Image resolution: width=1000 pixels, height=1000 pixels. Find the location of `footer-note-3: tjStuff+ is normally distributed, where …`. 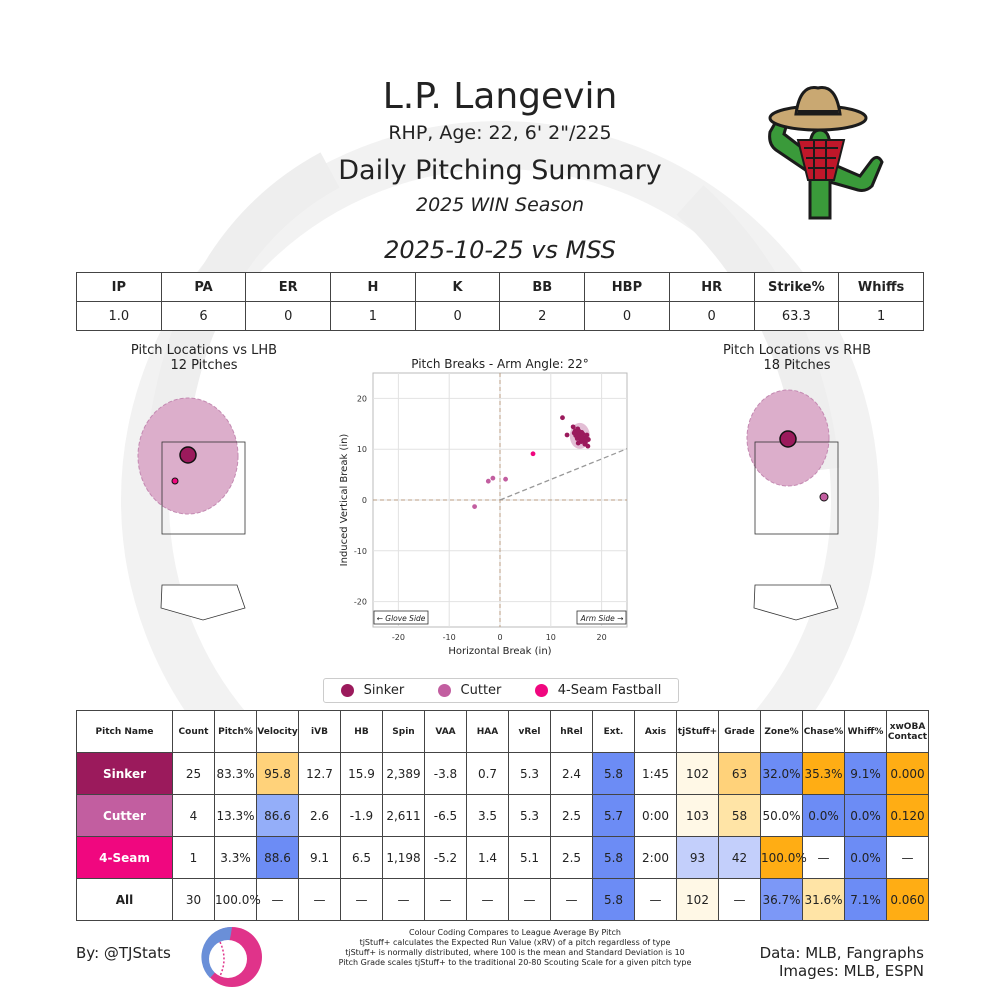

footer-note-3: tjStuff+ is normally distributed, where … is located at coordinates (515, 952).